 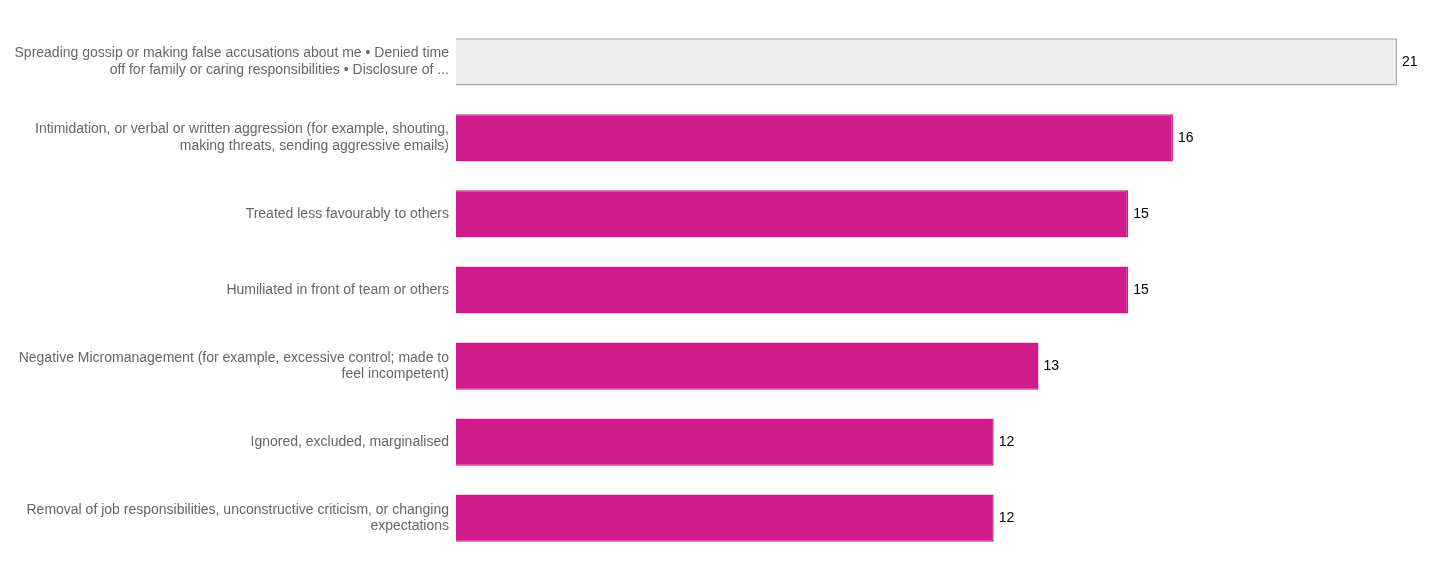 What do you see at coordinates (242, 137) in the screenshot?
I see `y-tick-label: Intimidation, or verbal or written aggression (for example, shouting, making threats, sending aggressive emails)` at bounding box center [242, 137].